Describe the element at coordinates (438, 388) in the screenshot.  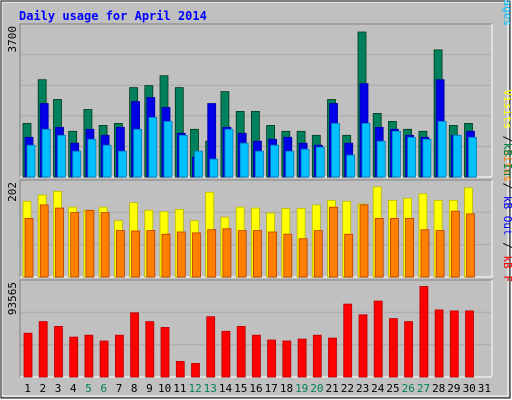
I see `day-label-28: 28` at that location.